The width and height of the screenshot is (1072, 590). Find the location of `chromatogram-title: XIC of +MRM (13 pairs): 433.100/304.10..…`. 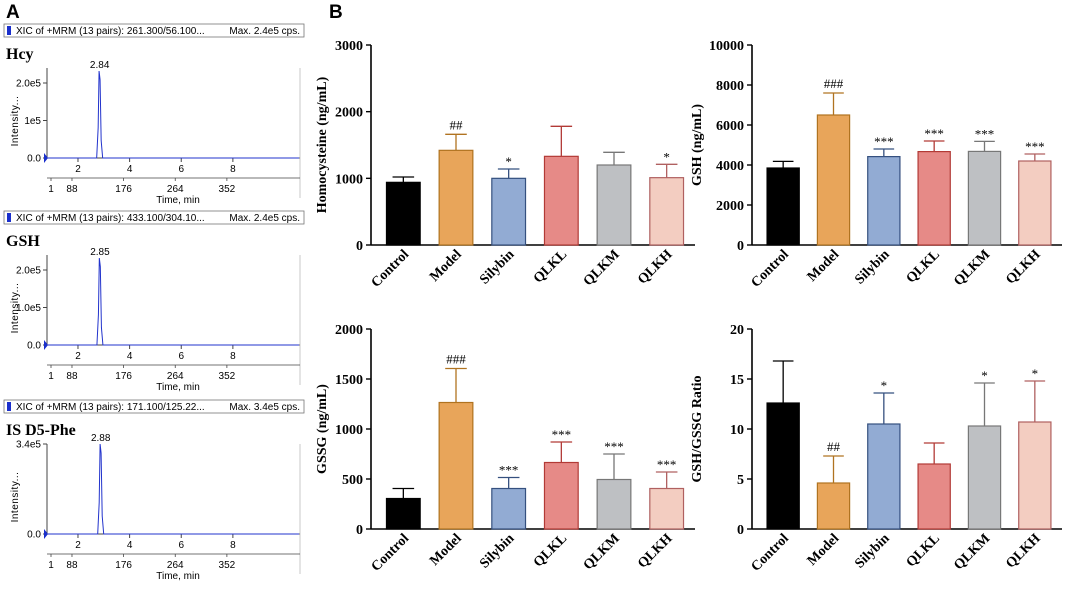

chromatogram-title: XIC of +MRM (13 pairs): 433.100/304.10..… is located at coordinates (110, 218).